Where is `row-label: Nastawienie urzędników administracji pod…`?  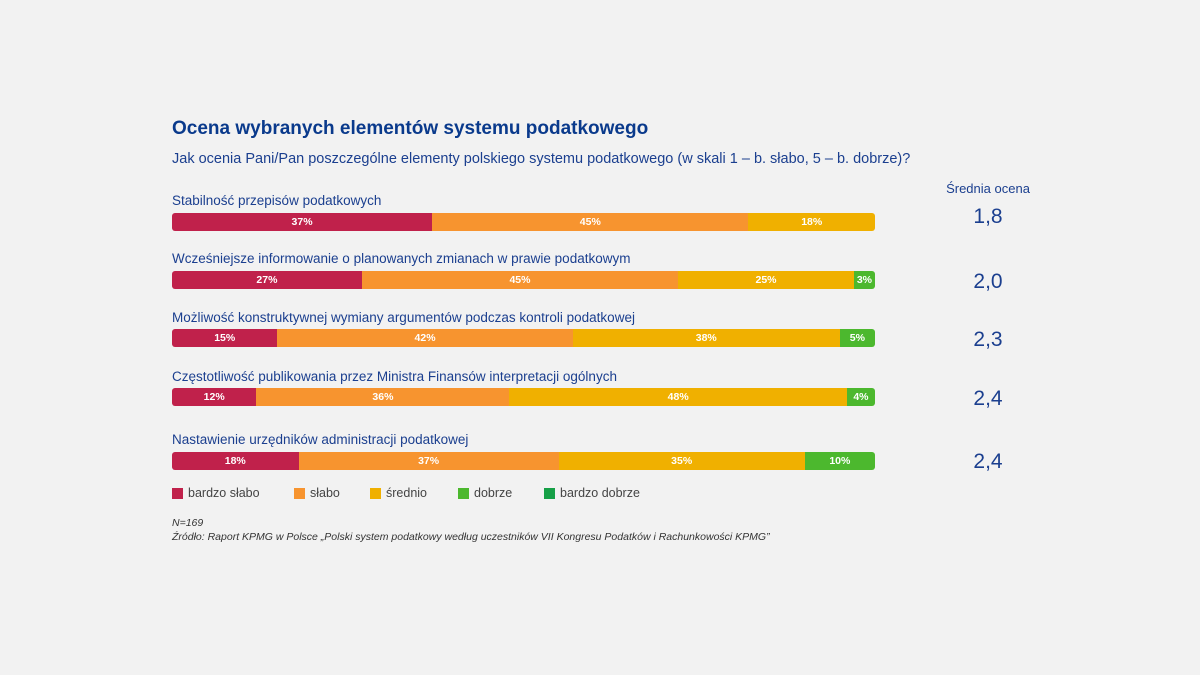
row-label: Nastawienie urzędników administracji pod… is located at coordinates (320, 439).